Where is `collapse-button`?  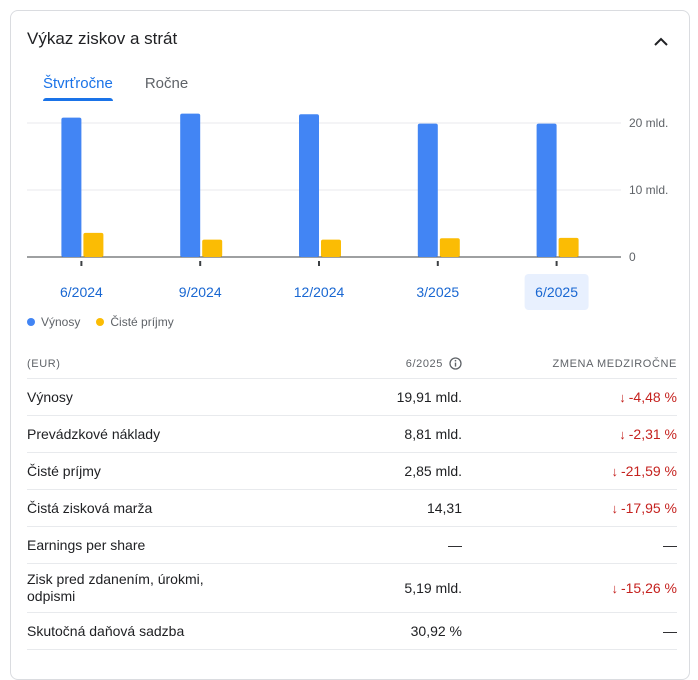 collapse-button is located at coordinates (661, 41).